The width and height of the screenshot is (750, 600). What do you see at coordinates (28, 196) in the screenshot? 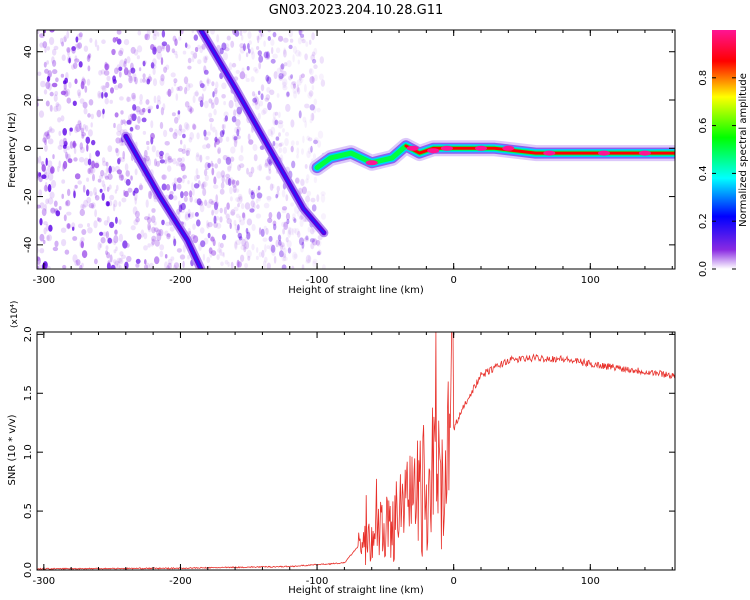
I see `y-tick-label: -20` at bounding box center [28, 196].